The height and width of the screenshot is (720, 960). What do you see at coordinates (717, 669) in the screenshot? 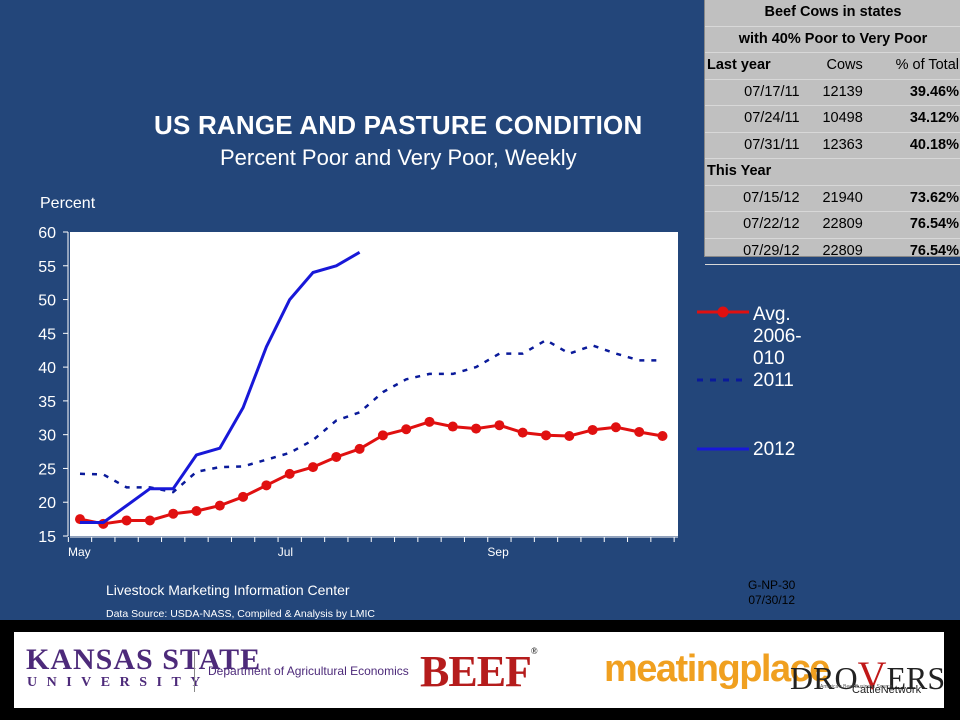
I see `meatingplace-logo: meatingplace` at bounding box center [717, 669].